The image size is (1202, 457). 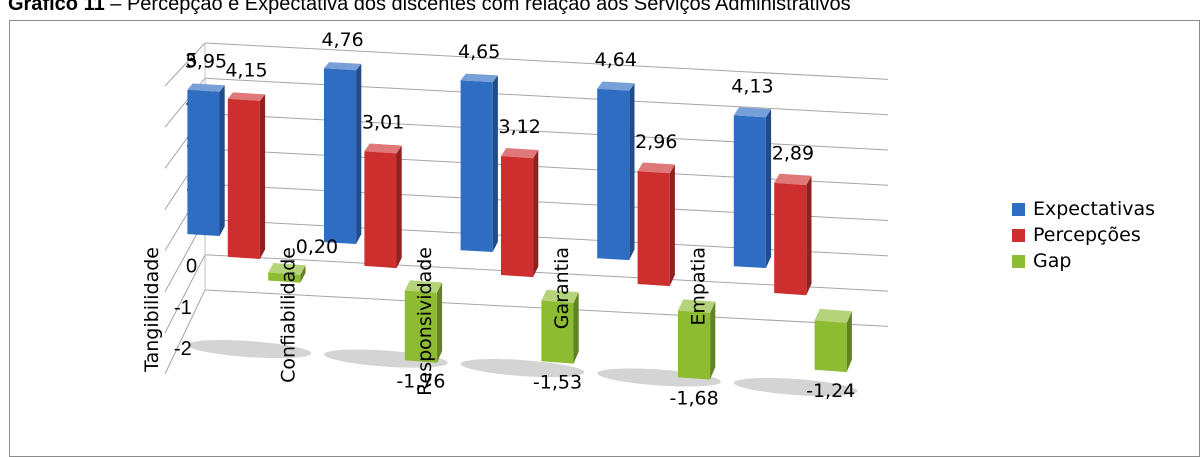 I want to click on data-label-percepcoes-garantia: 2,96, so click(x=656, y=142).